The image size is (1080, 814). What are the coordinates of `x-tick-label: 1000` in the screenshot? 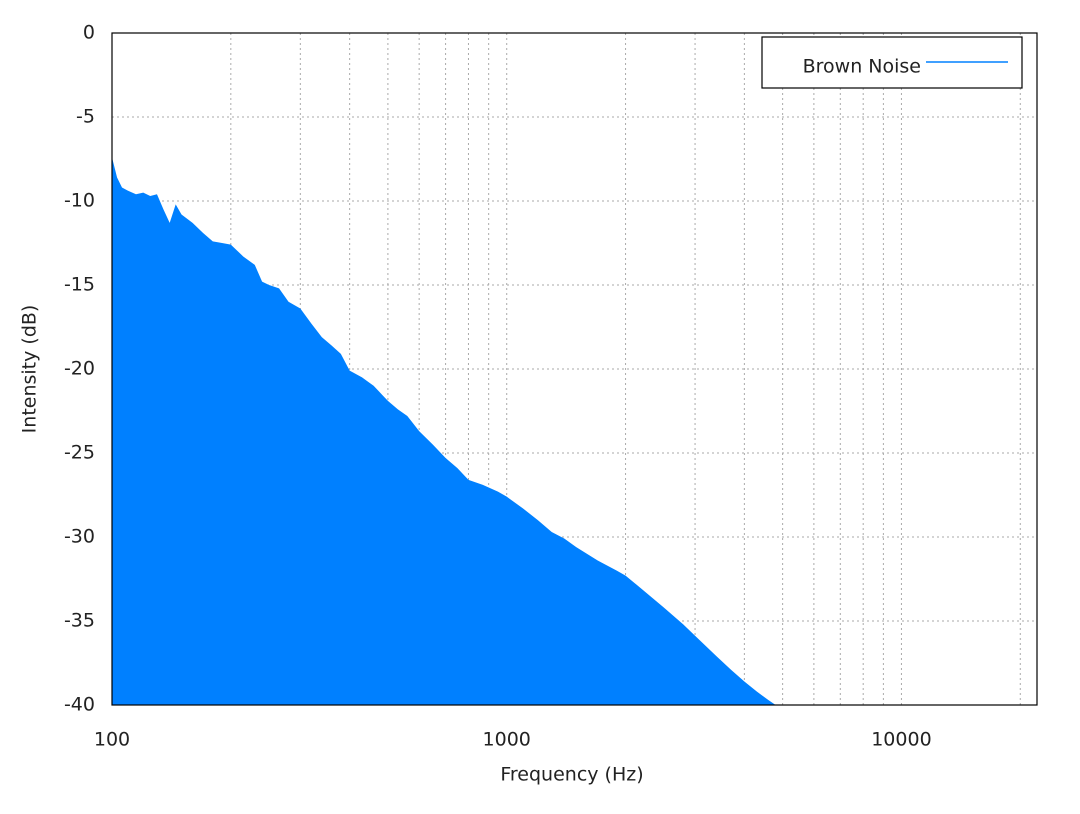 It's located at (507, 740).